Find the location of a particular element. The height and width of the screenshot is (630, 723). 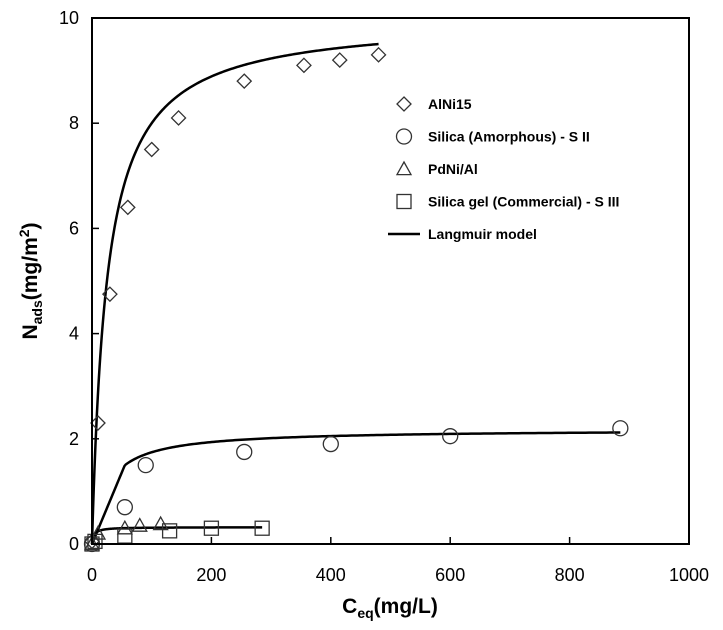

x-tick-label: 800 is located at coordinates (570, 575).